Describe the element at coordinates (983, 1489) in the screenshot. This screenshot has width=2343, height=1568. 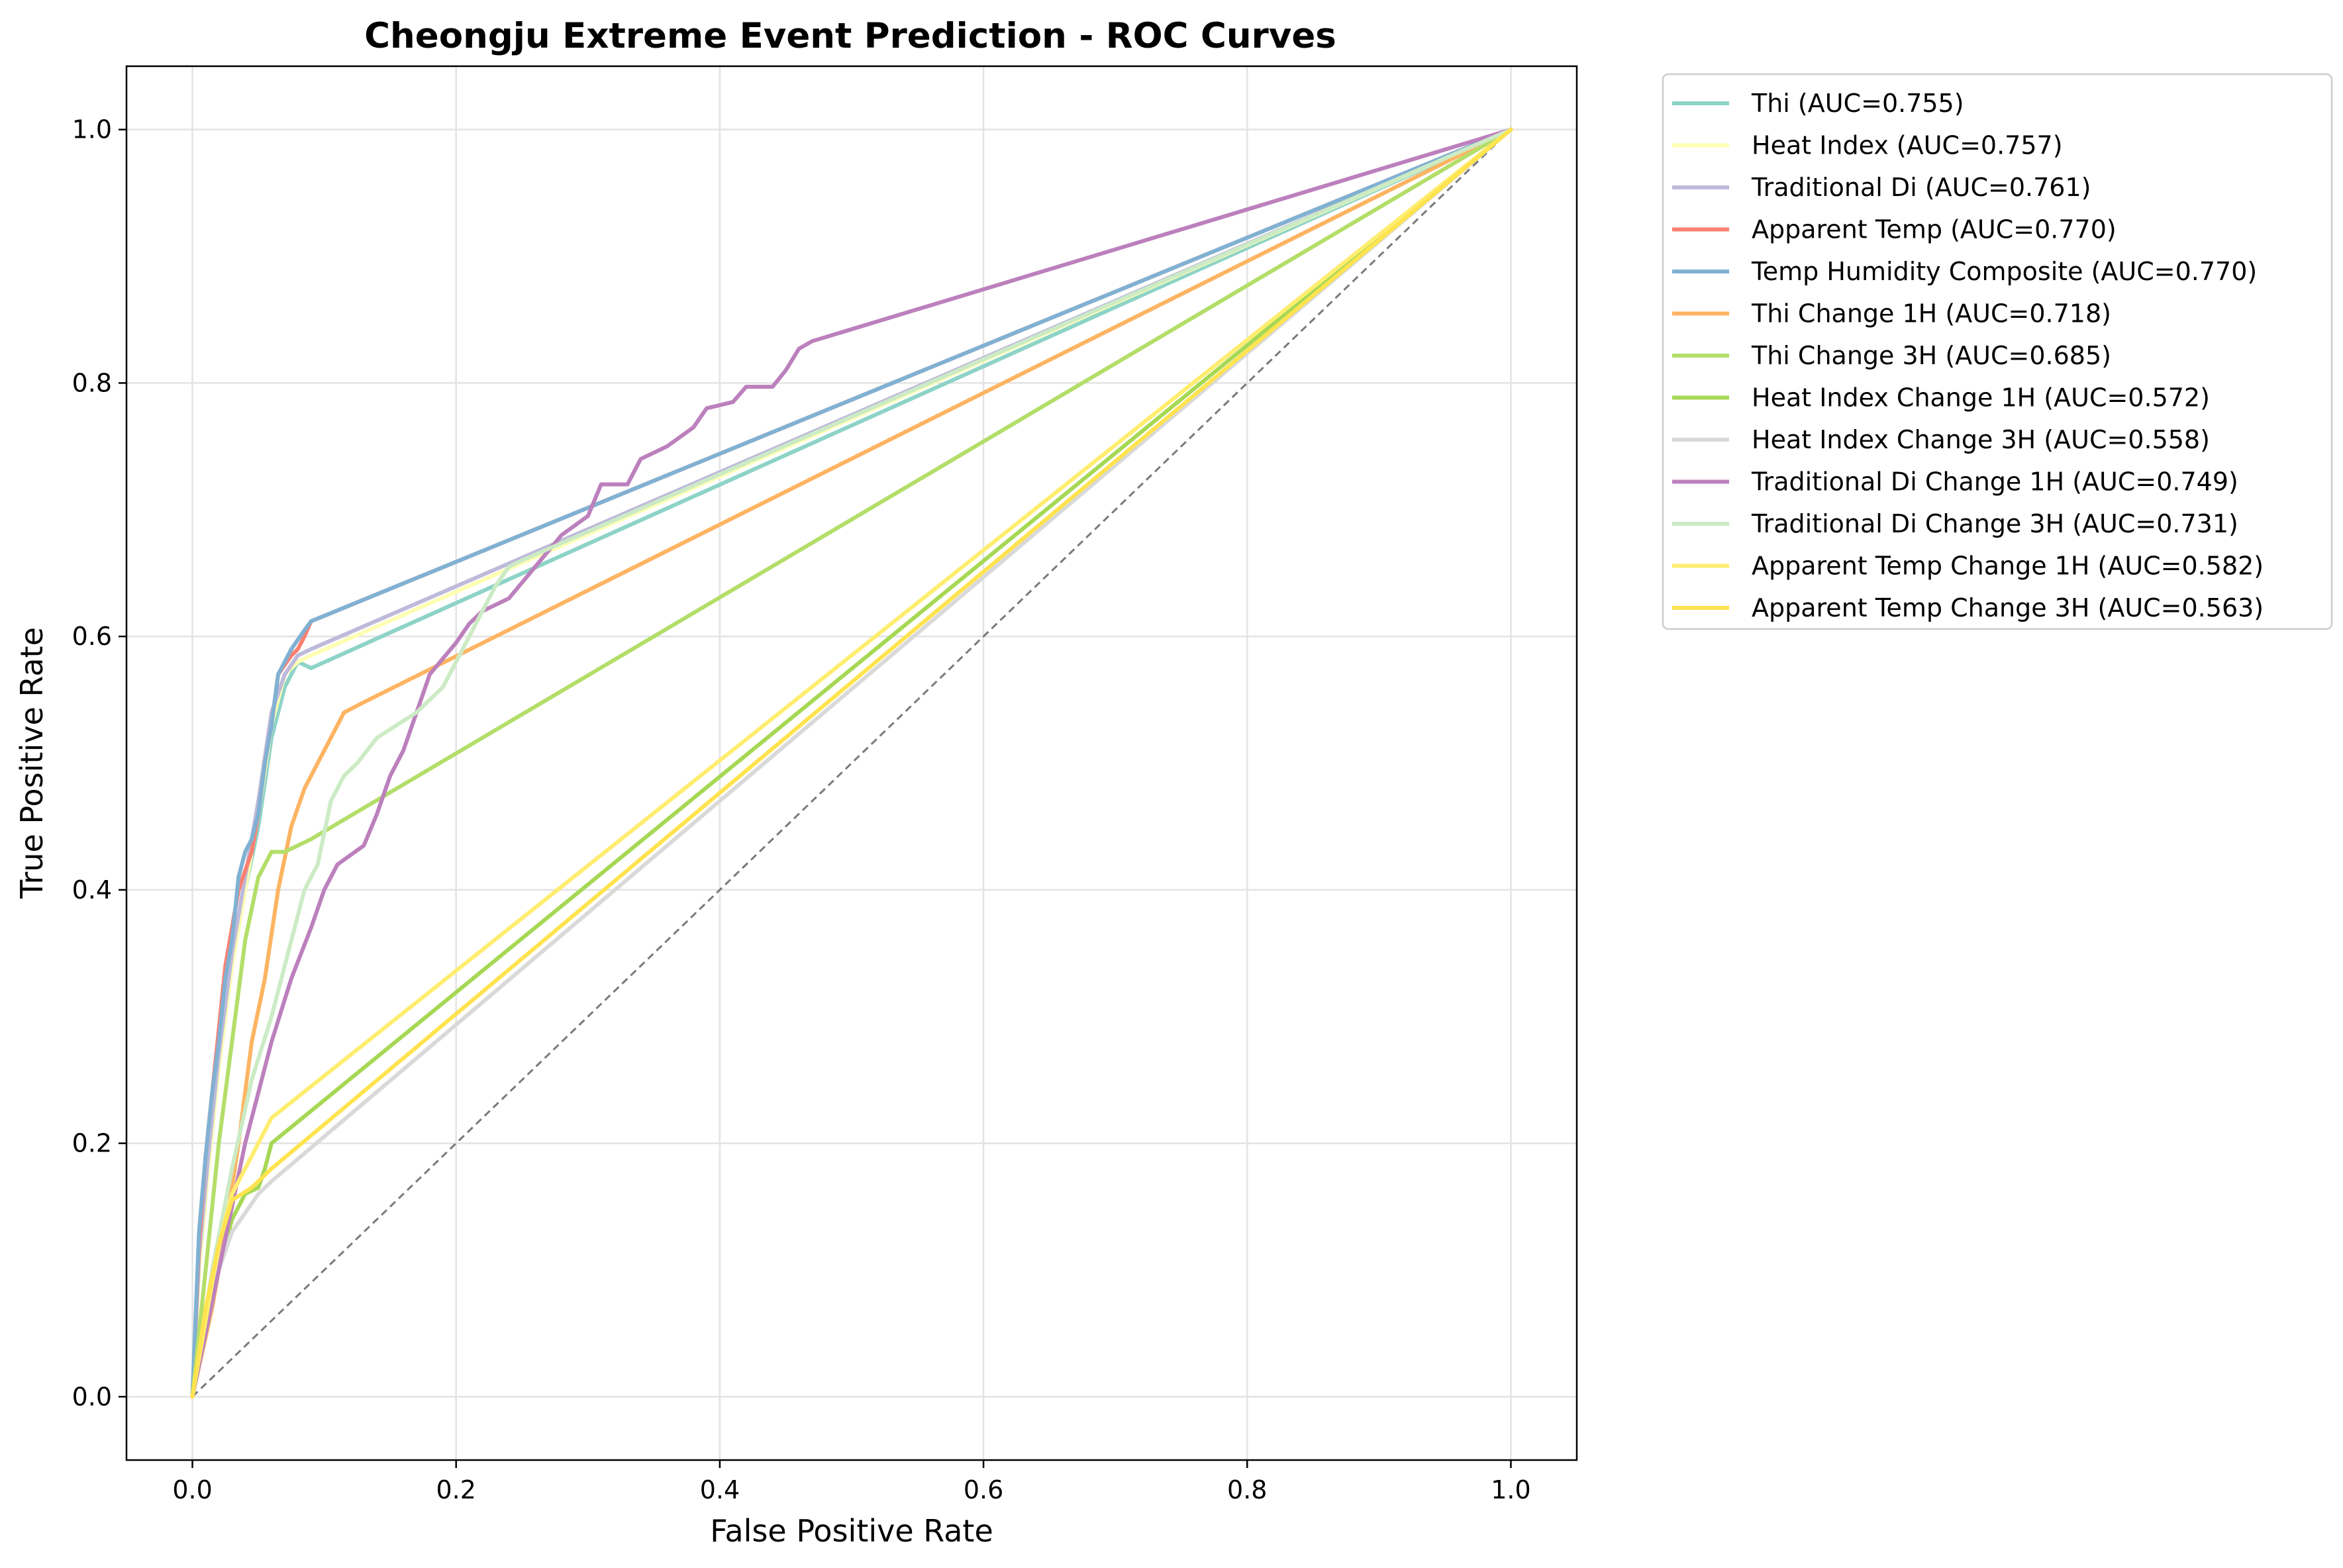
I see `x-tick-label: 0.6` at that location.